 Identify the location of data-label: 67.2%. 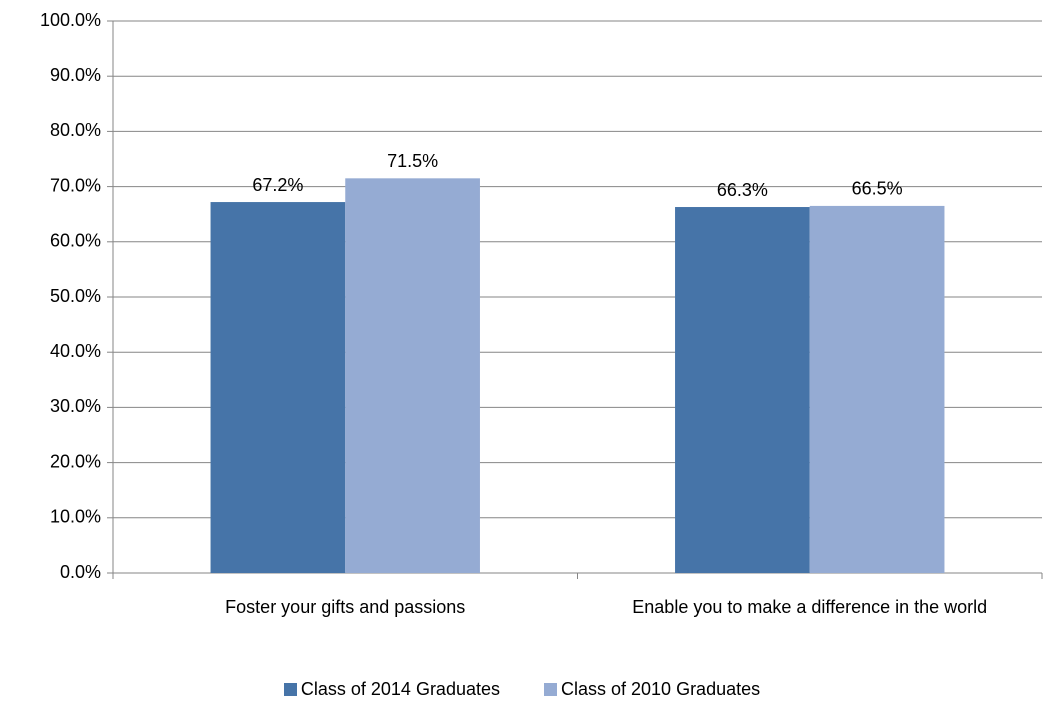
(277, 185).